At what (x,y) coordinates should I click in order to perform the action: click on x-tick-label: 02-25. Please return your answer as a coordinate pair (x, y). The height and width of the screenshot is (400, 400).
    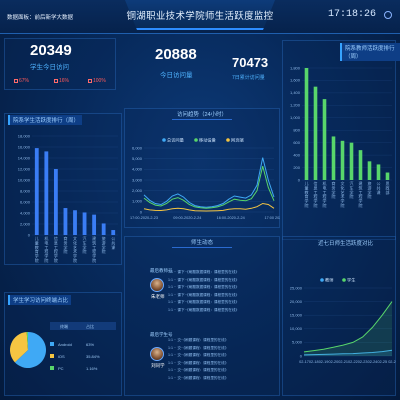
    Looking at the image, I should click on (382, 362).